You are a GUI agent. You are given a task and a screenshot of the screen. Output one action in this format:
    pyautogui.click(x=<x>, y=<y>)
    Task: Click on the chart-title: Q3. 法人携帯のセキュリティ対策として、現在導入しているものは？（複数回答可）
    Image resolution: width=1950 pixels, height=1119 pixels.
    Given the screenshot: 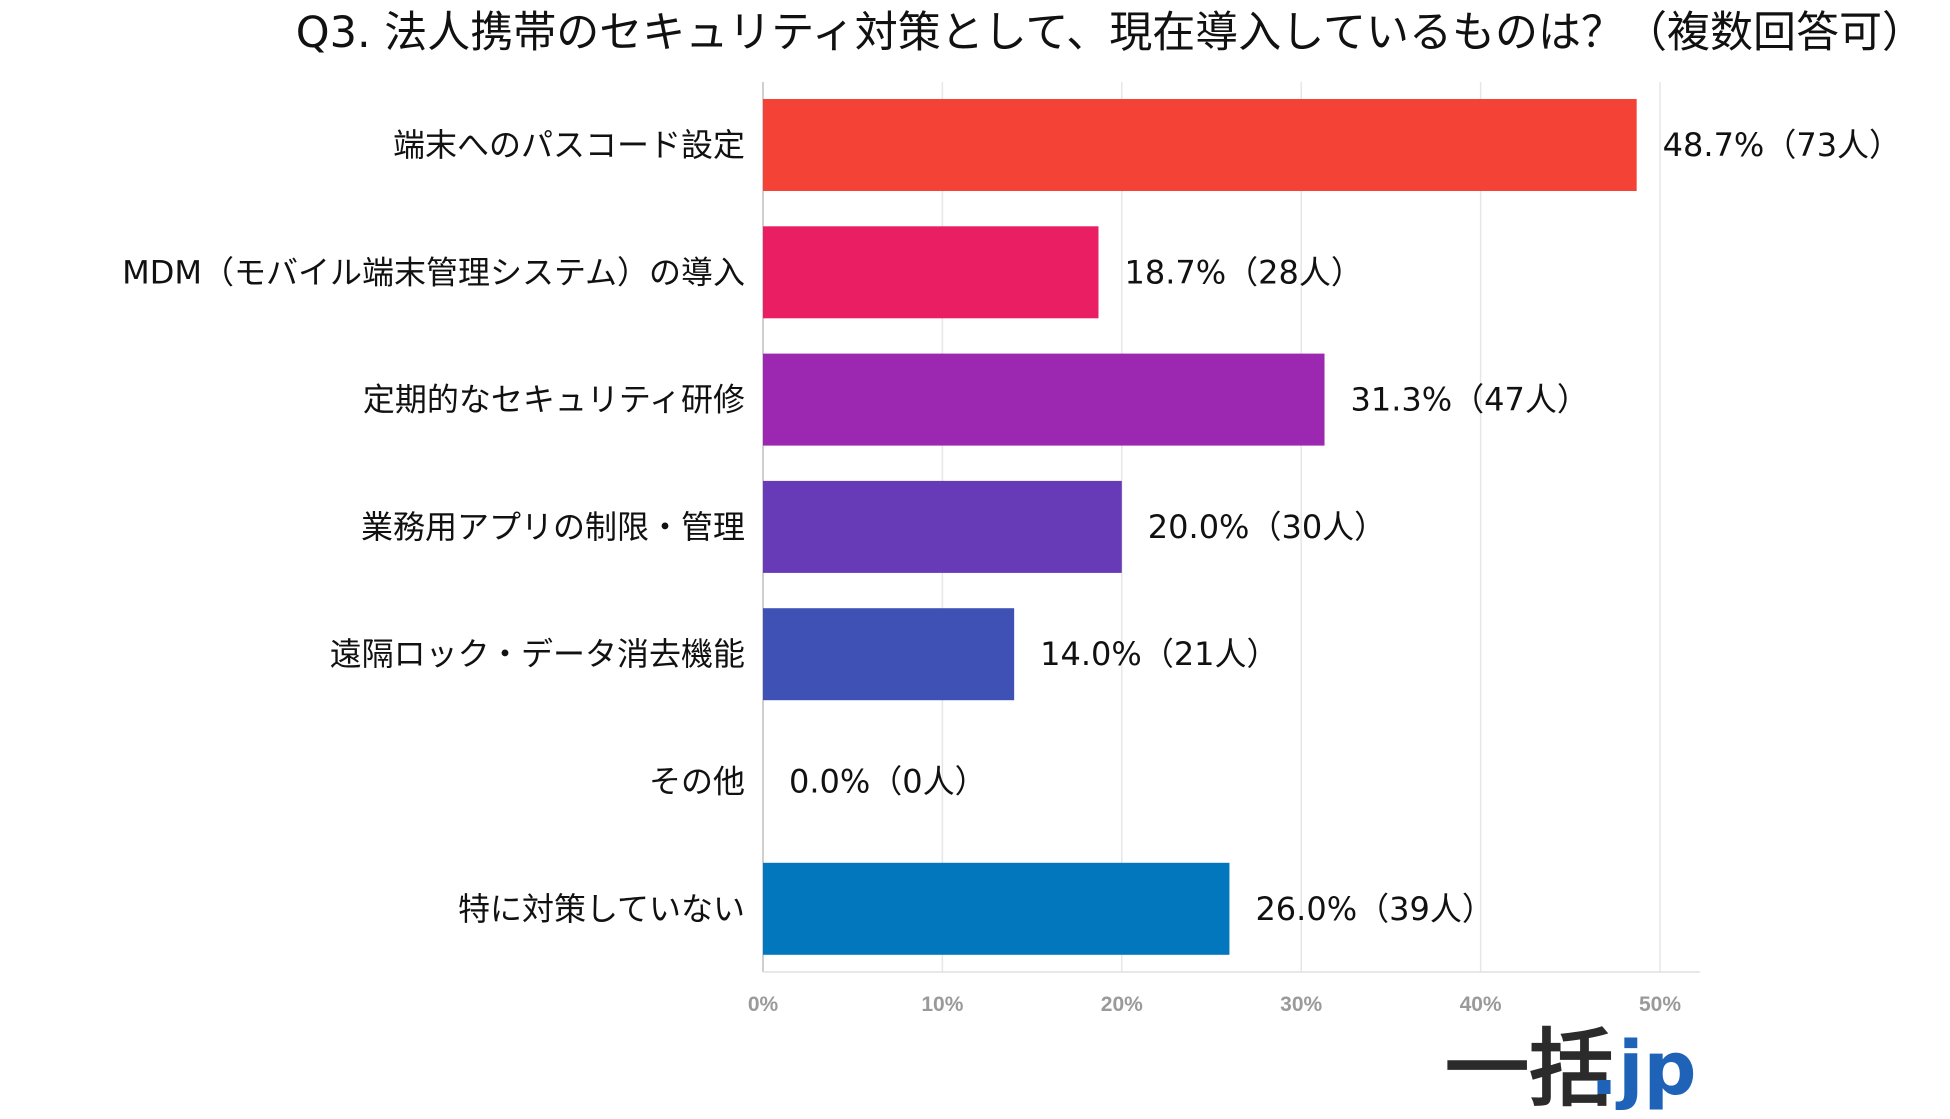 What is the action you would take?
    pyautogui.click(x=1110, y=33)
    